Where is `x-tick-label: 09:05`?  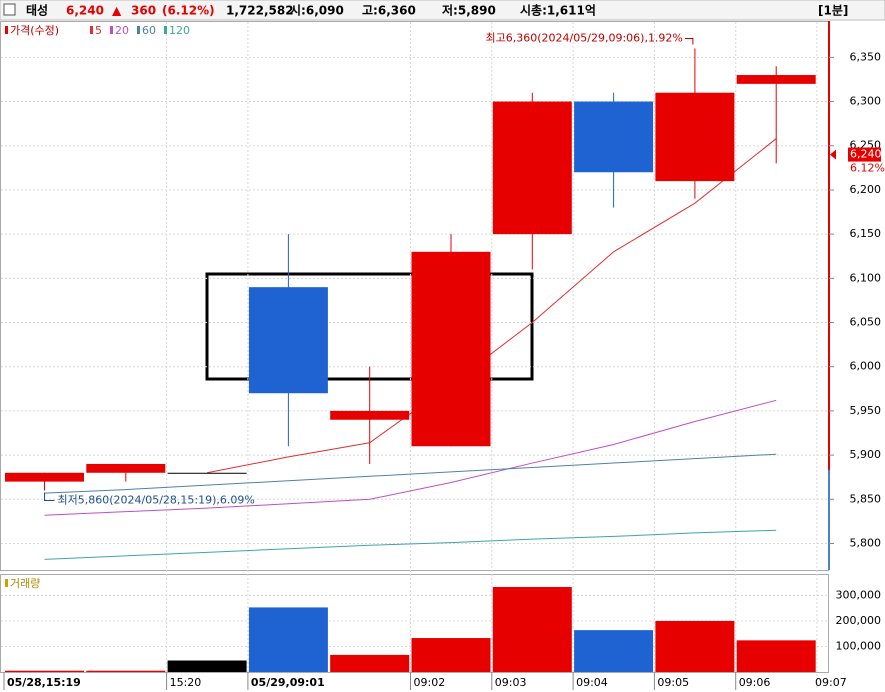 x-tick-label: 09:05 is located at coordinates (673, 682).